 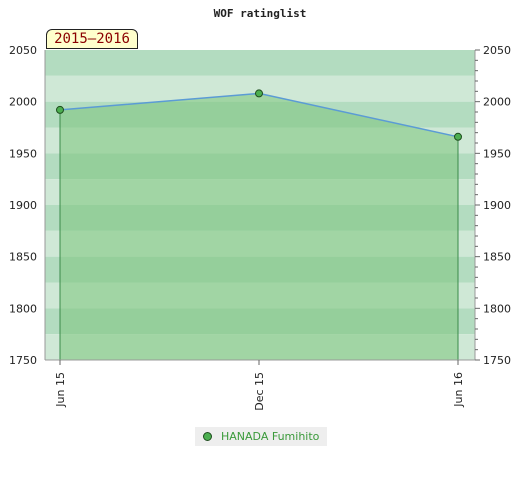 What do you see at coordinates (259, 115) in the screenshot?
I see `rating-markers` at bounding box center [259, 115].